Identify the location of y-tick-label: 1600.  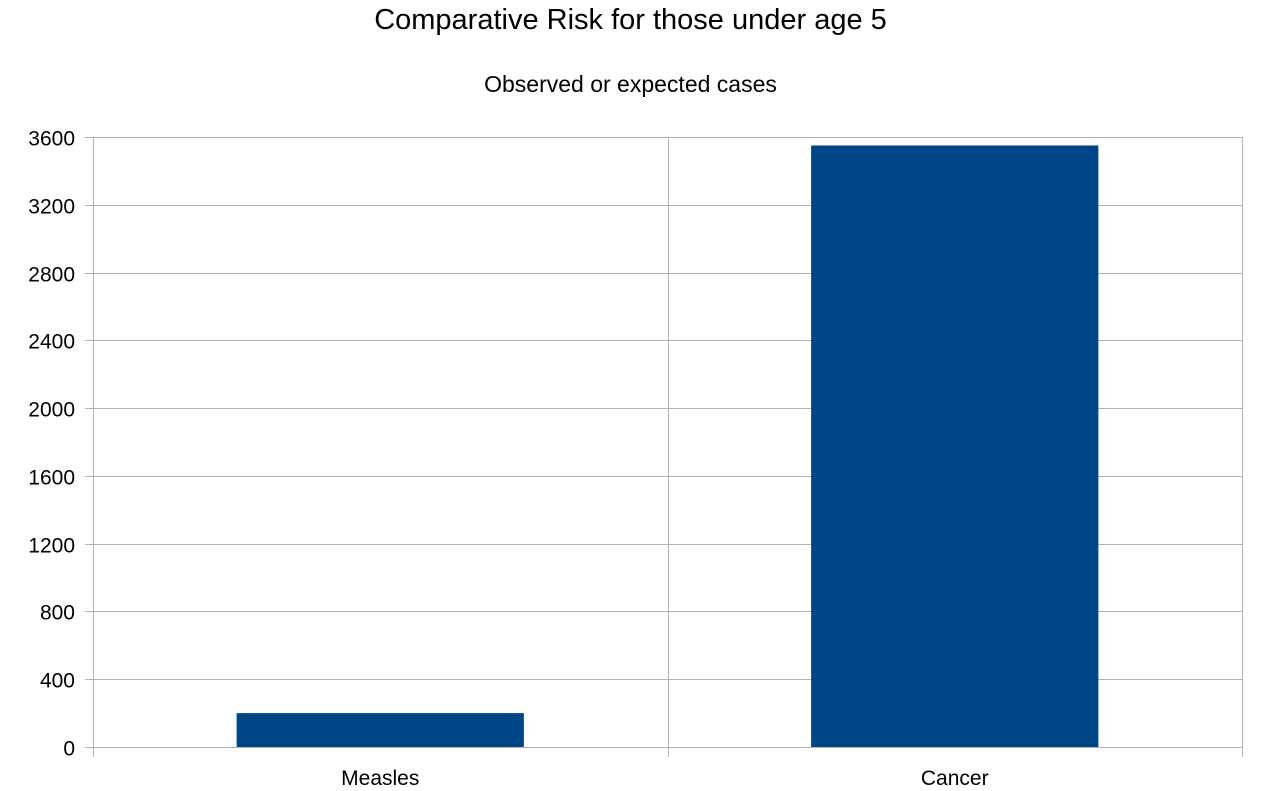
(51, 478).